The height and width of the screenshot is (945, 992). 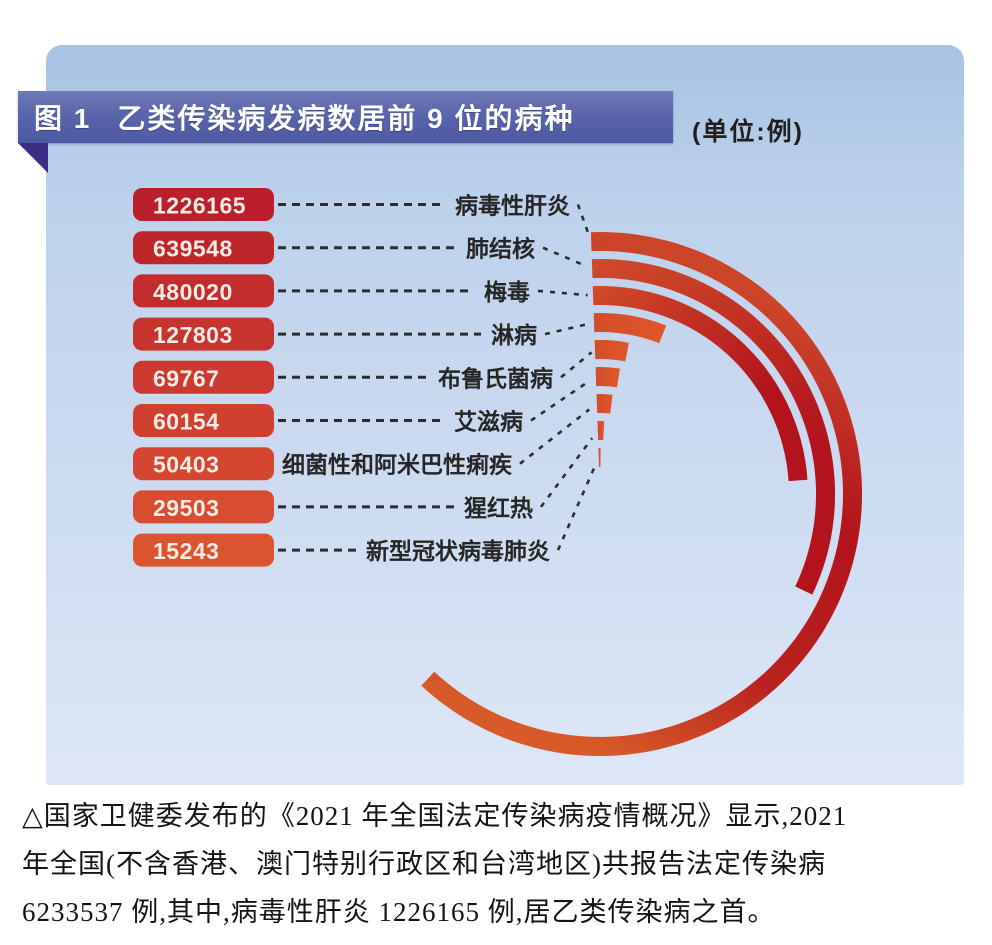 I want to click on figure-number: 图 1, so click(x=63, y=118).